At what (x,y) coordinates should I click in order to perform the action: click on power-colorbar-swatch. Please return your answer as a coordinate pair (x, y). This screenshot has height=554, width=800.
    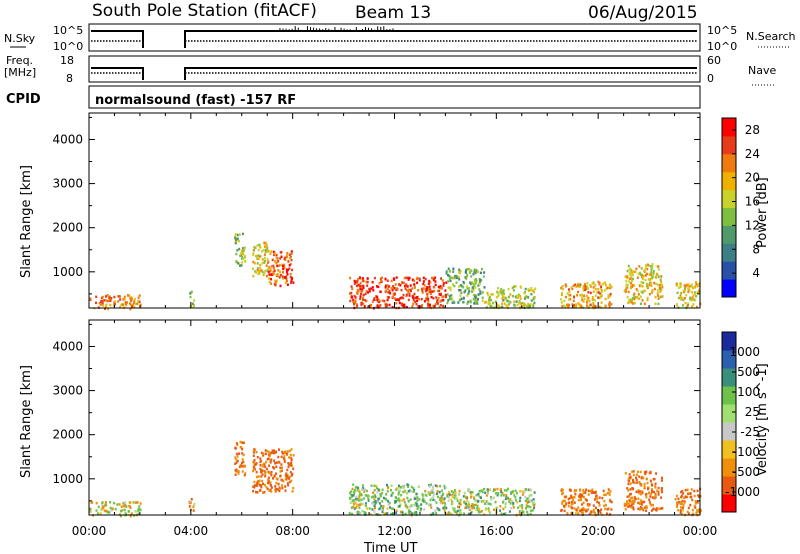
    Looking at the image, I should click on (729, 181).